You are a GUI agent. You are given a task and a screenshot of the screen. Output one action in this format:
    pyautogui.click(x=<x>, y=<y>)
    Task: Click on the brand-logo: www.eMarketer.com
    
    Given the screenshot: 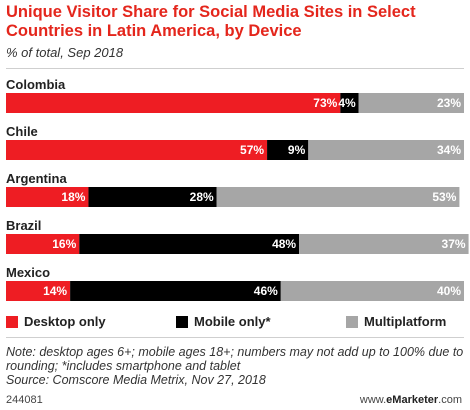 What is the action you would take?
    pyautogui.click(x=411, y=400)
    